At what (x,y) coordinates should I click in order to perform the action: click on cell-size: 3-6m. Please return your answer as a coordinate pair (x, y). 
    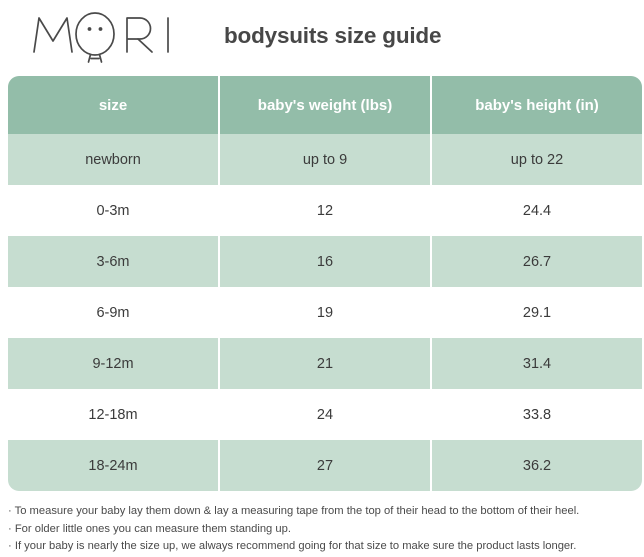
    Looking at the image, I should click on (113, 261).